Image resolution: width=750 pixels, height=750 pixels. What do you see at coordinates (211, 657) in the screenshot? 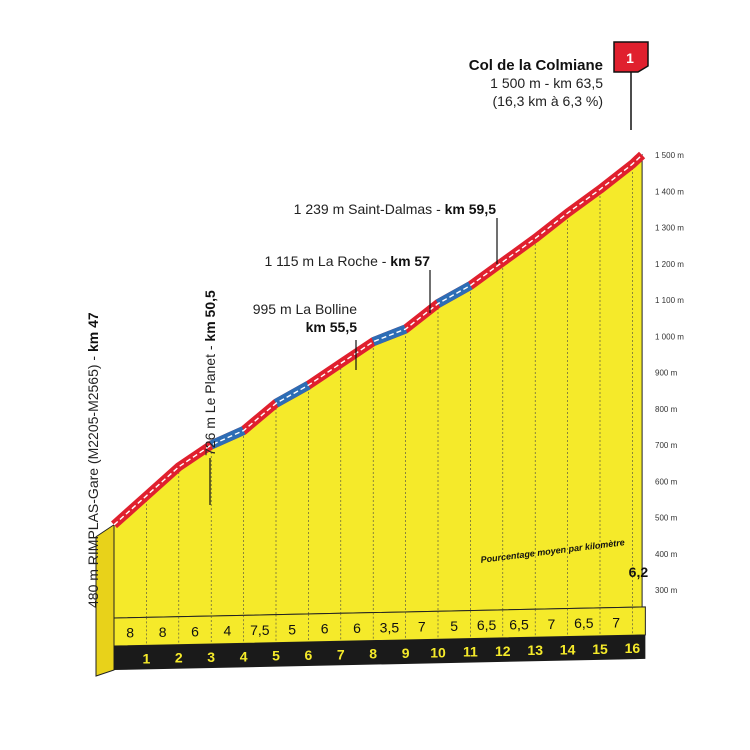
I see `km-marker: 3` at bounding box center [211, 657].